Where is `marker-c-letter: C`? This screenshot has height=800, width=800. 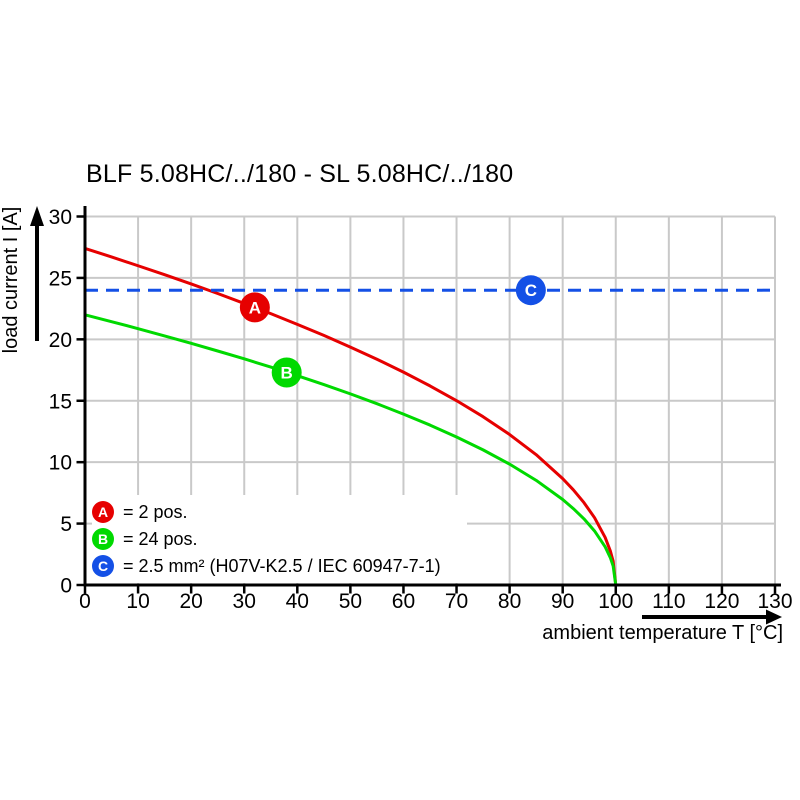
marker-c-letter: C is located at coordinates (531, 290).